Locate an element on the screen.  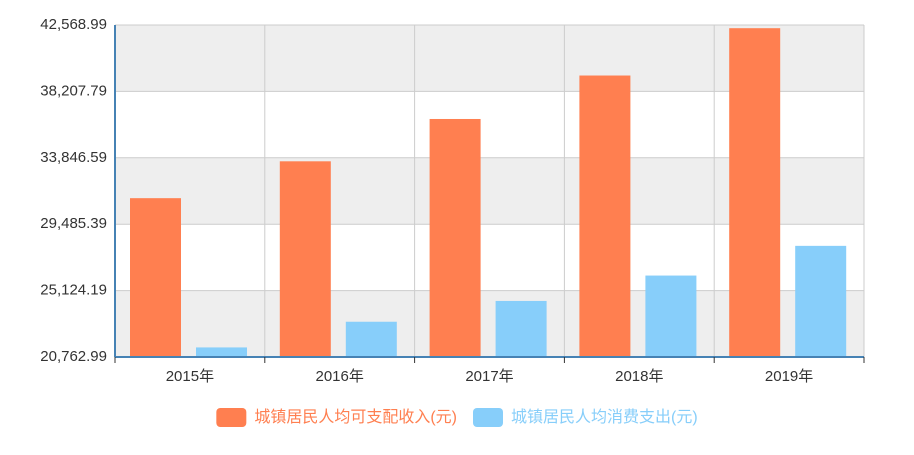
y-tick-label: 33,846.59 is located at coordinates (73, 157).